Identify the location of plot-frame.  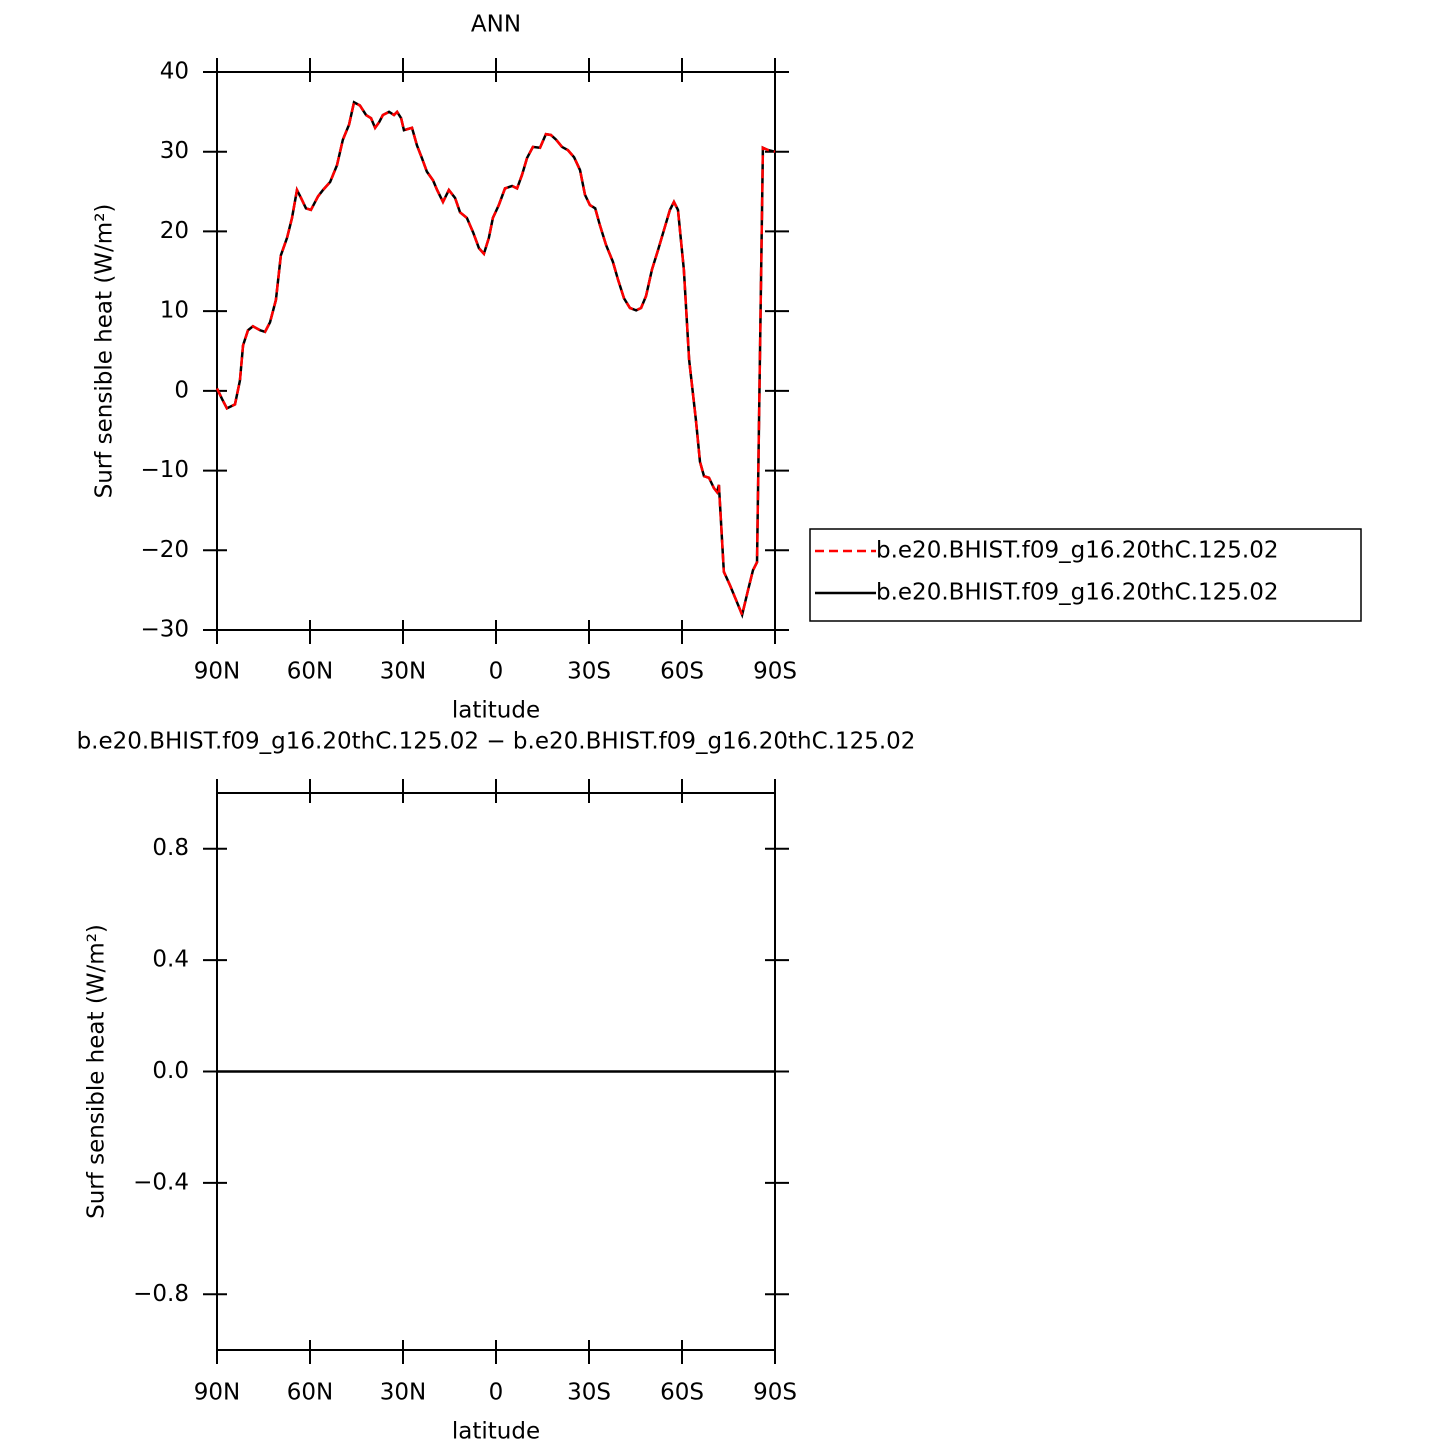
(496, 351).